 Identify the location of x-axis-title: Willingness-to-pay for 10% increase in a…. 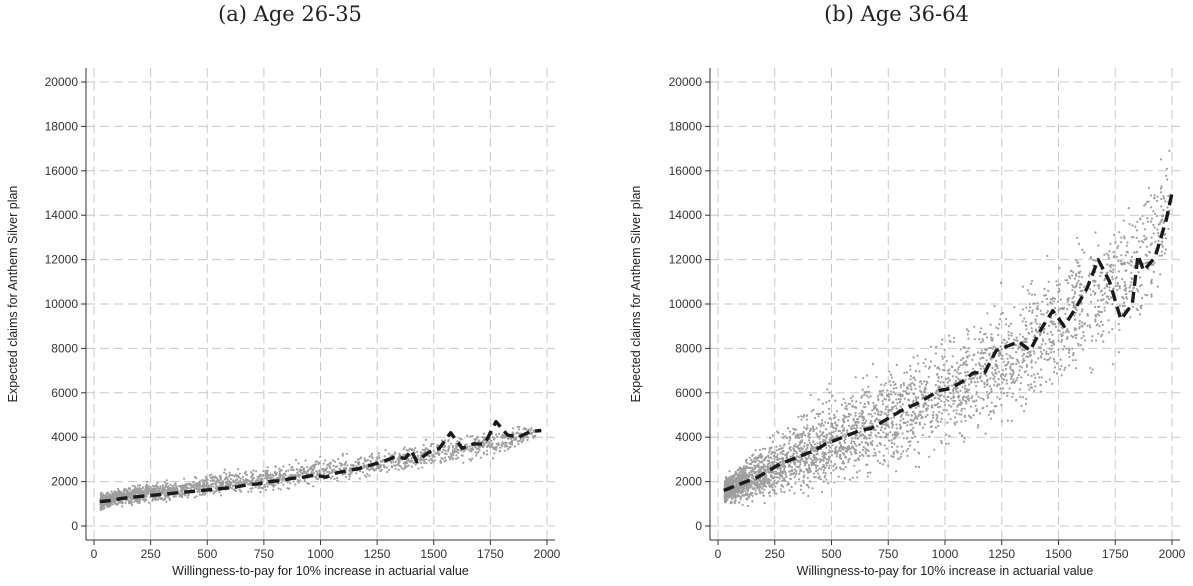
(320, 571).